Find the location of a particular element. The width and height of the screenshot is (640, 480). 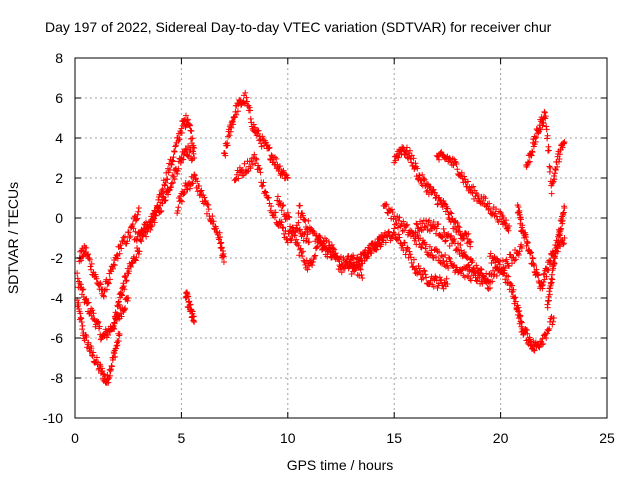

y-tick-label: 4 is located at coordinates (59, 138).